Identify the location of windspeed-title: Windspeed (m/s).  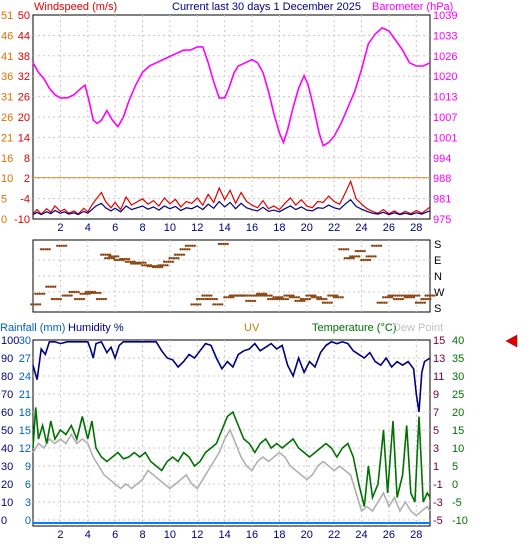
(75, 7).